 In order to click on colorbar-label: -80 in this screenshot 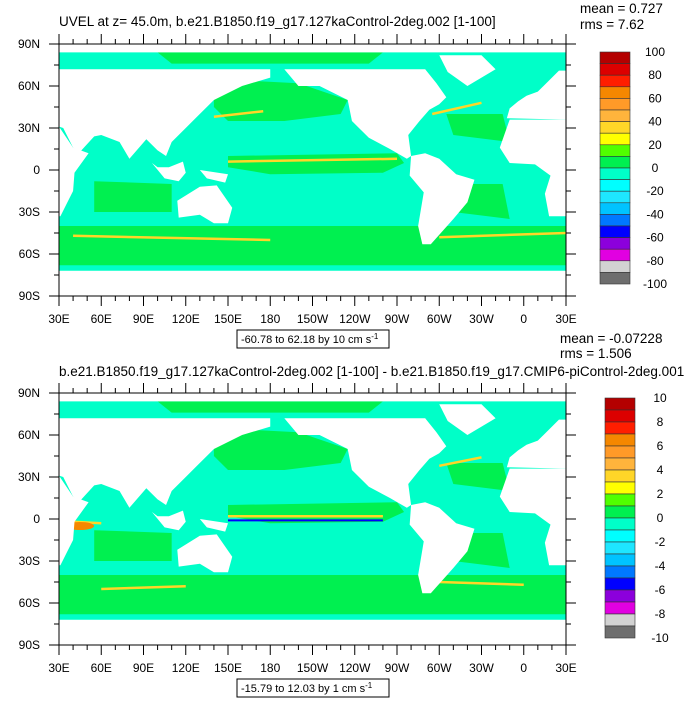, I will do `click(655, 261)`.